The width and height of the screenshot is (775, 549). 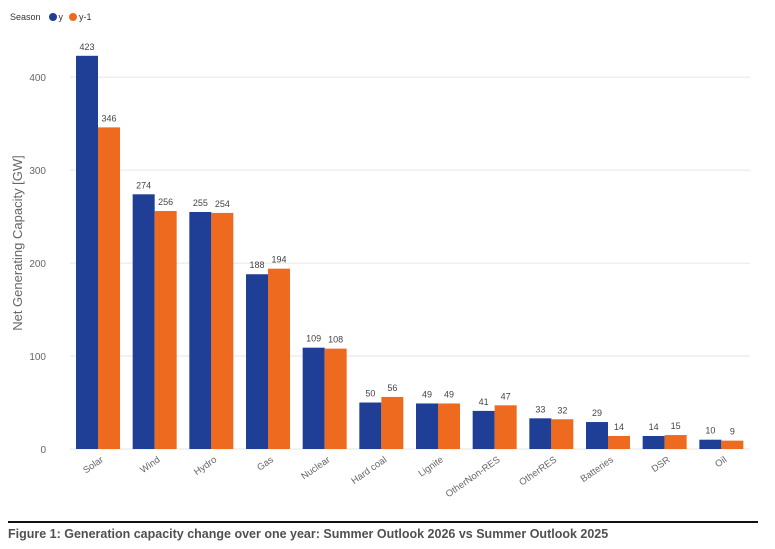 I want to click on data-label: 109, so click(x=313, y=339).